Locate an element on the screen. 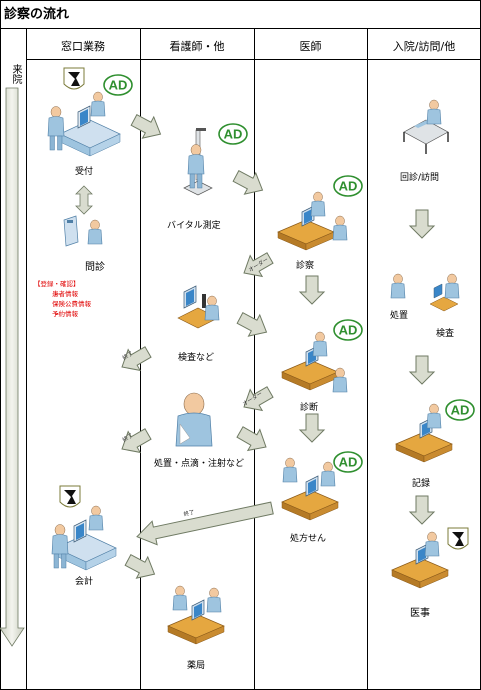  column-header-window: 窓口業務 is located at coordinates (83, 46).